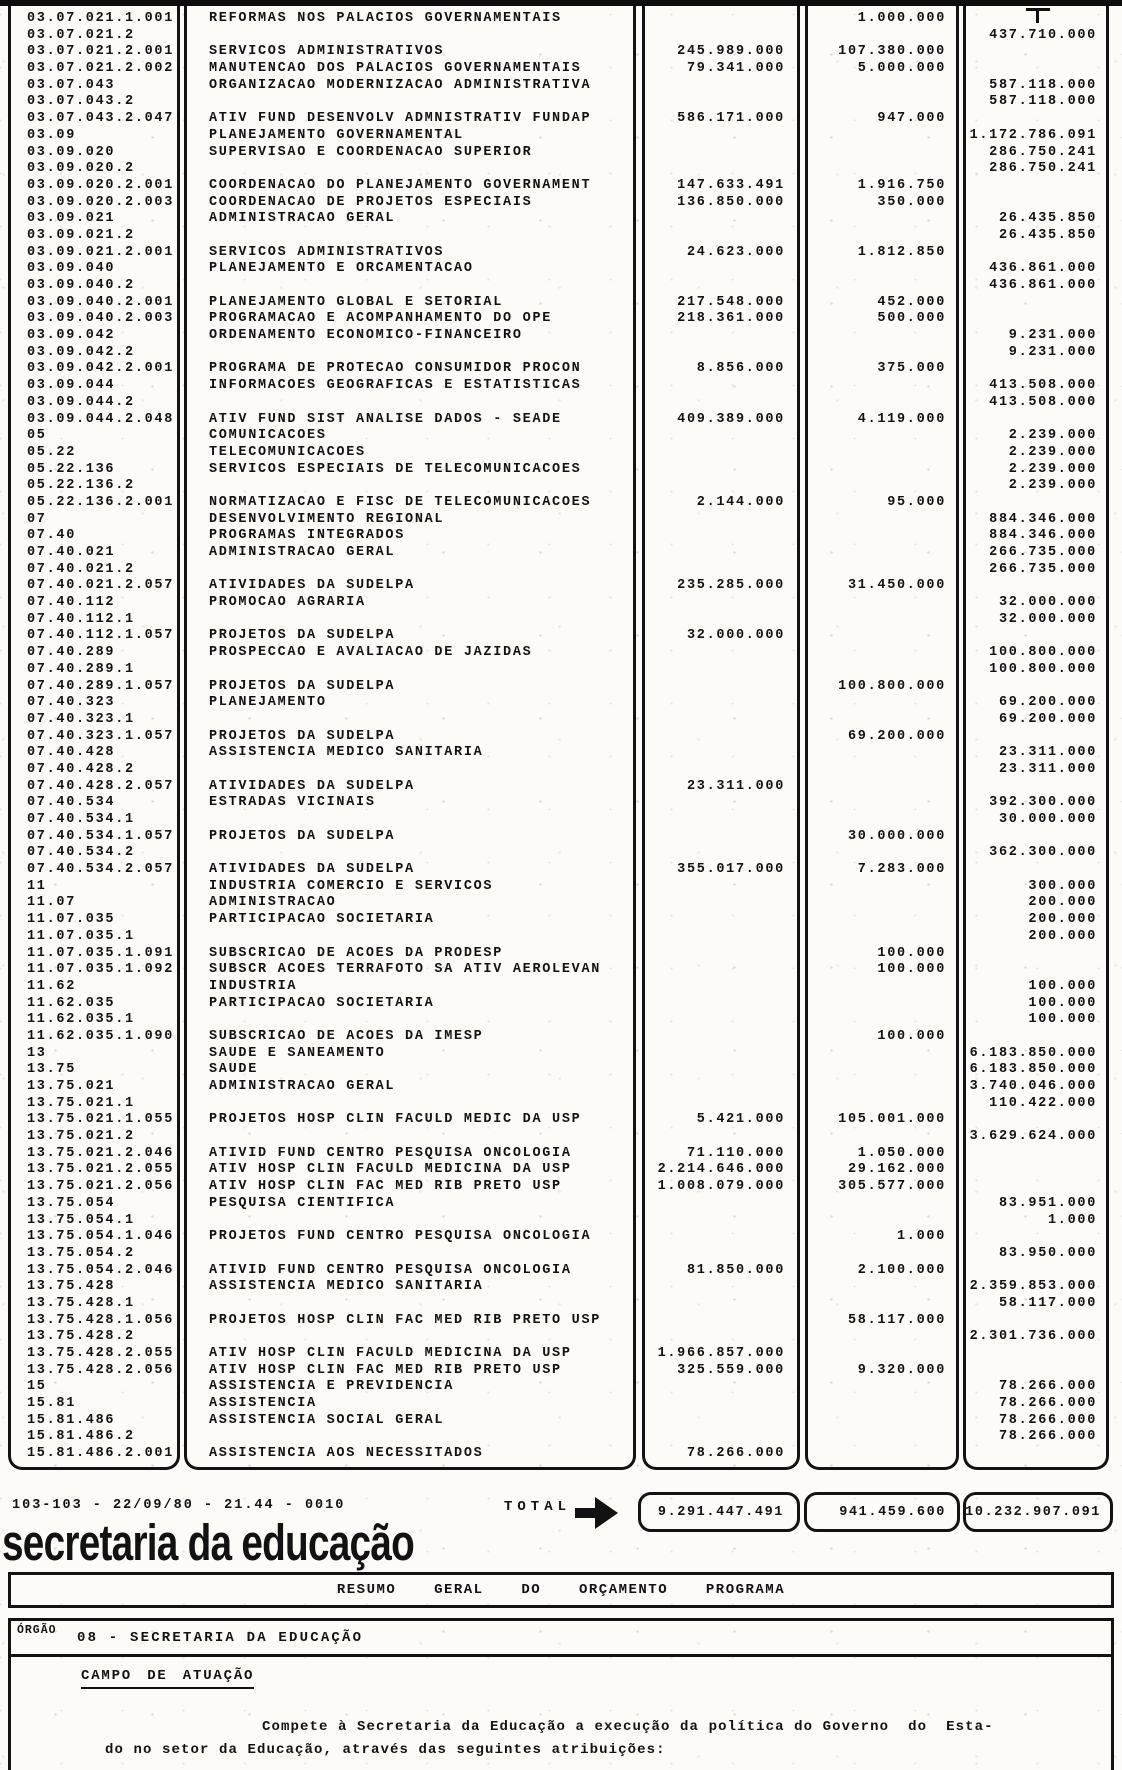 The image size is (1122, 1770). What do you see at coordinates (71, 703) in the screenshot?
I see `table-cell: 07.40.323` at bounding box center [71, 703].